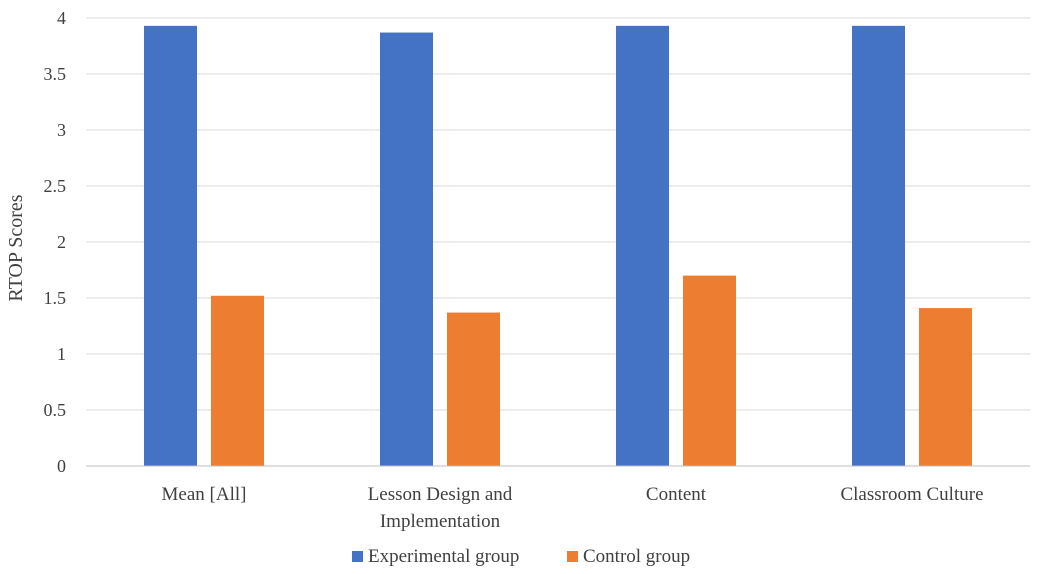 This screenshot has width=1037, height=574. I want to click on x-category-label: Implementation, so click(440, 521).